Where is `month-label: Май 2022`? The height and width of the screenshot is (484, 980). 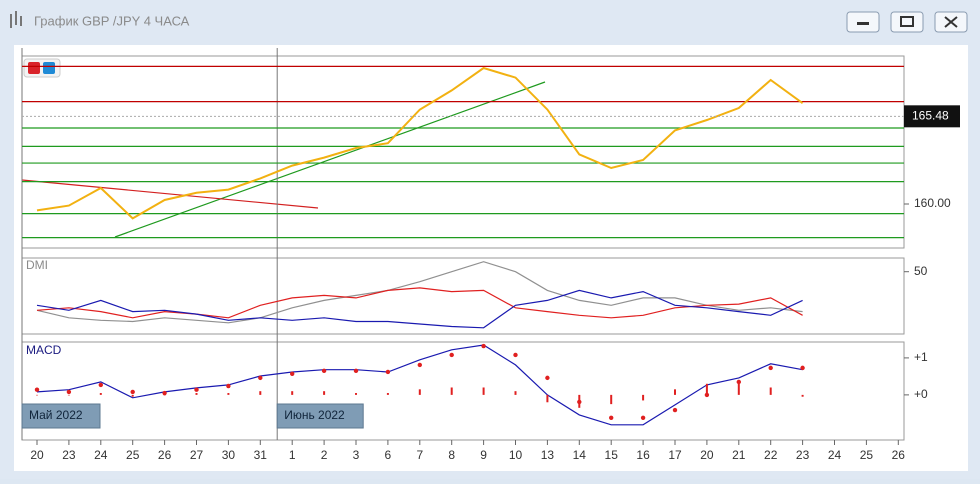 month-label: Май 2022 is located at coordinates (56, 415).